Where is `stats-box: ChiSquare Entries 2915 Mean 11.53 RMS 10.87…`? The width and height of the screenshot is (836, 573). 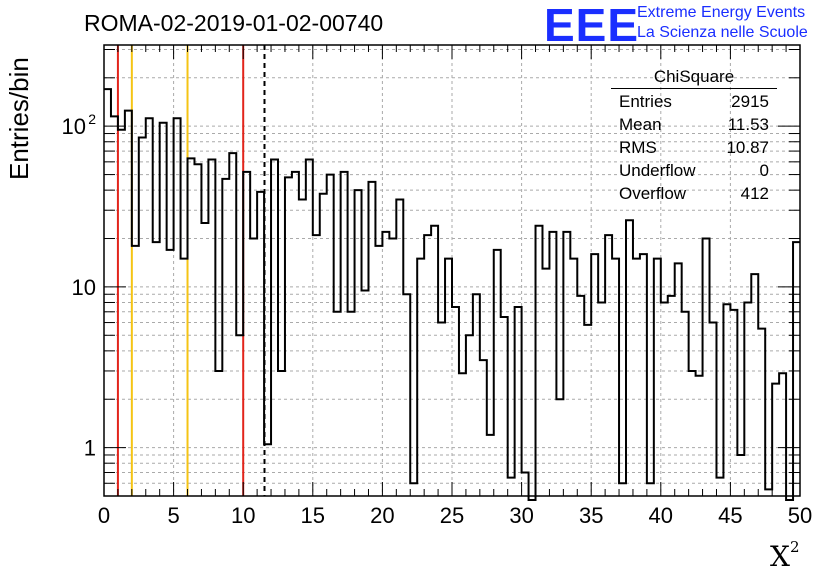 stats-box: ChiSquare Entries 2915 Mean 11.53 RMS 10.87… is located at coordinates (694, 136).